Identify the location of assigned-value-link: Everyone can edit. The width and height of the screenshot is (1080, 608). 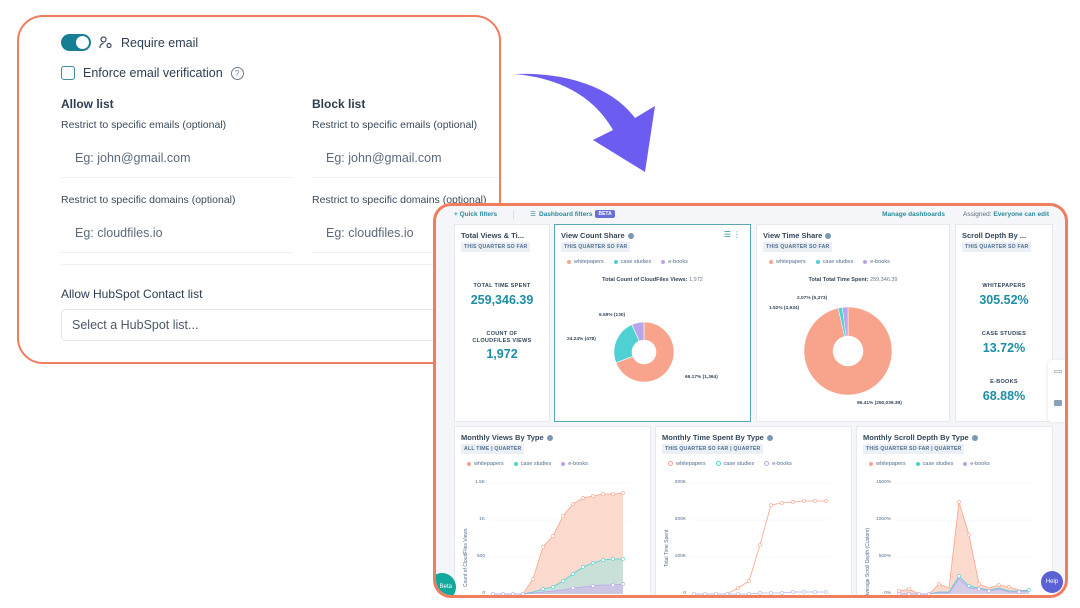
(1021, 214).